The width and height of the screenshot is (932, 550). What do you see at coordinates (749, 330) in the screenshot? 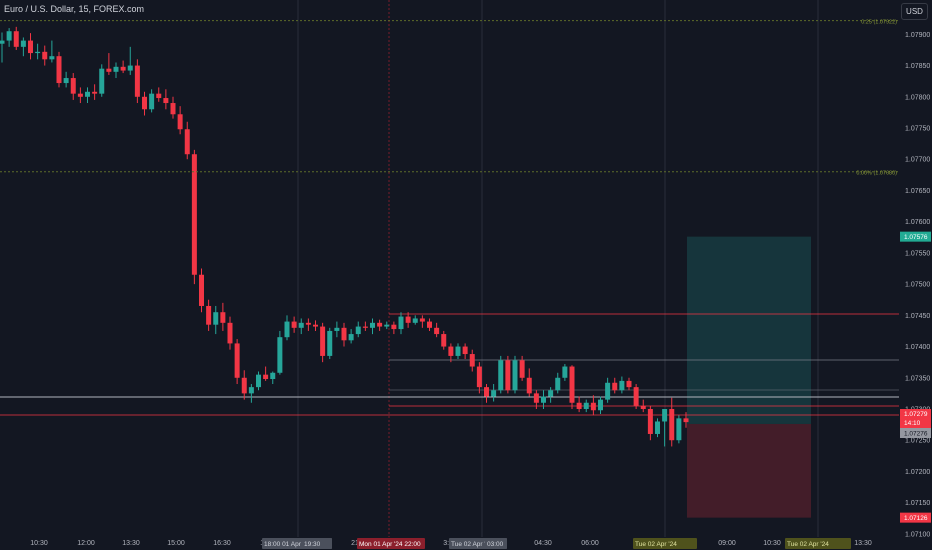
I see `profit-zone` at bounding box center [749, 330].